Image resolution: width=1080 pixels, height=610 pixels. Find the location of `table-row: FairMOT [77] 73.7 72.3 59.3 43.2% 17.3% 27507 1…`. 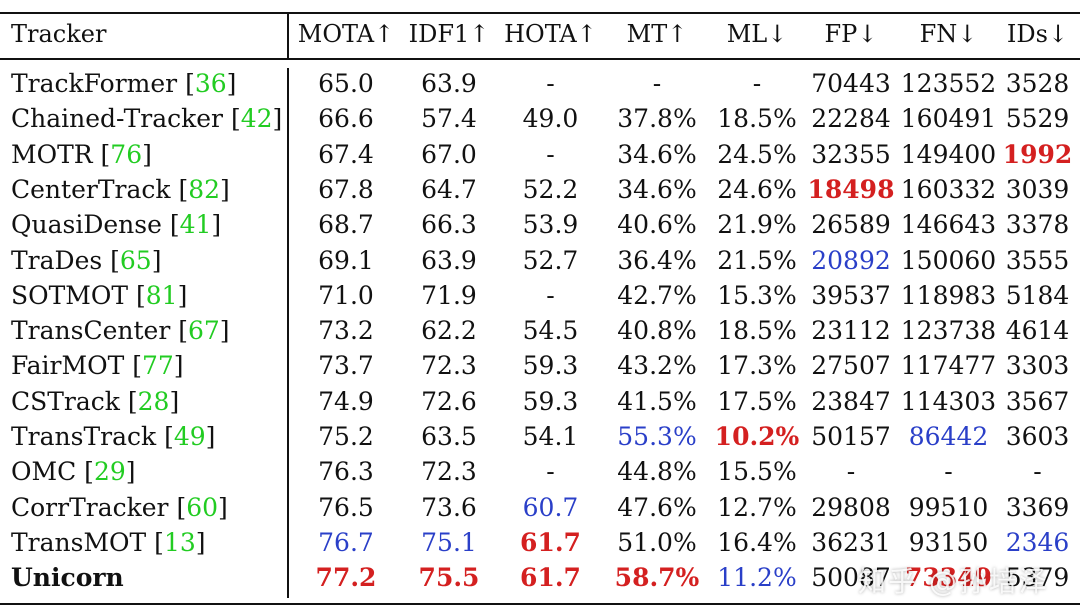

table-row: FairMOT [77] 73.7 72.3 59.3 43.2% 17.3% 27507 1… is located at coordinates (540, 365).